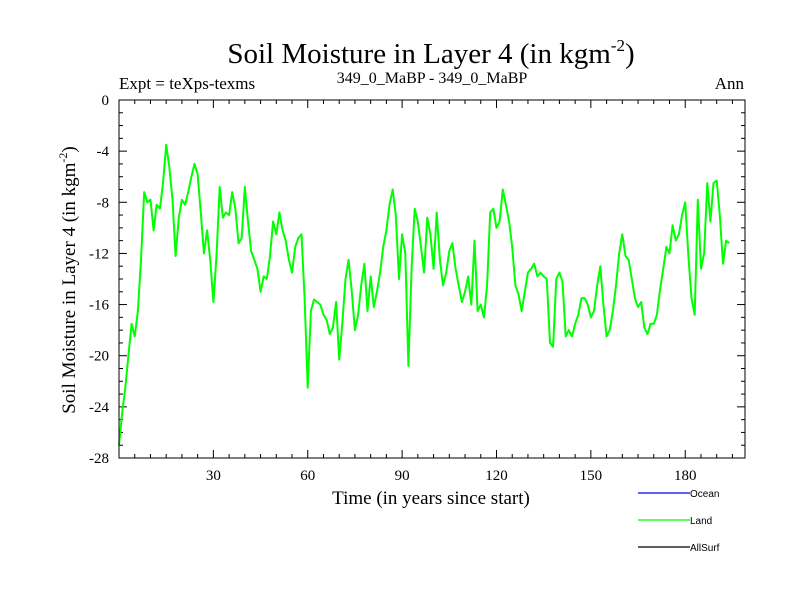 The image size is (800, 600). What do you see at coordinates (103, 152) in the screenshot?
I see `y-tick-label: -4` at bounding box center [103, 152].